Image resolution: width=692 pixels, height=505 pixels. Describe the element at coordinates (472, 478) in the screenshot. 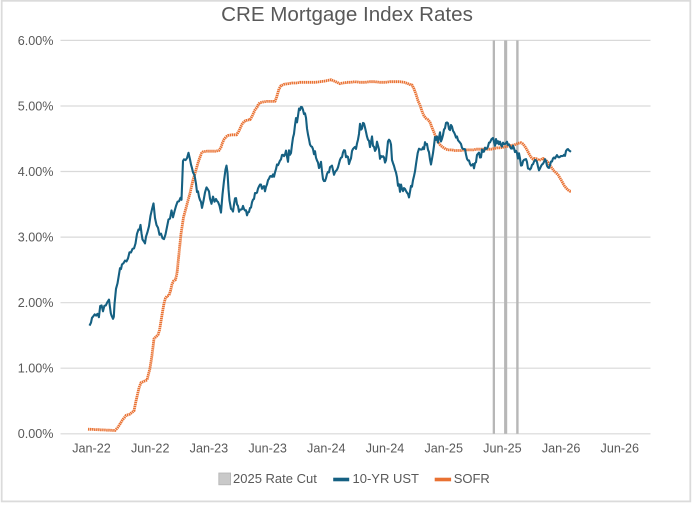

I see `svg-text: SOFR` at that location.